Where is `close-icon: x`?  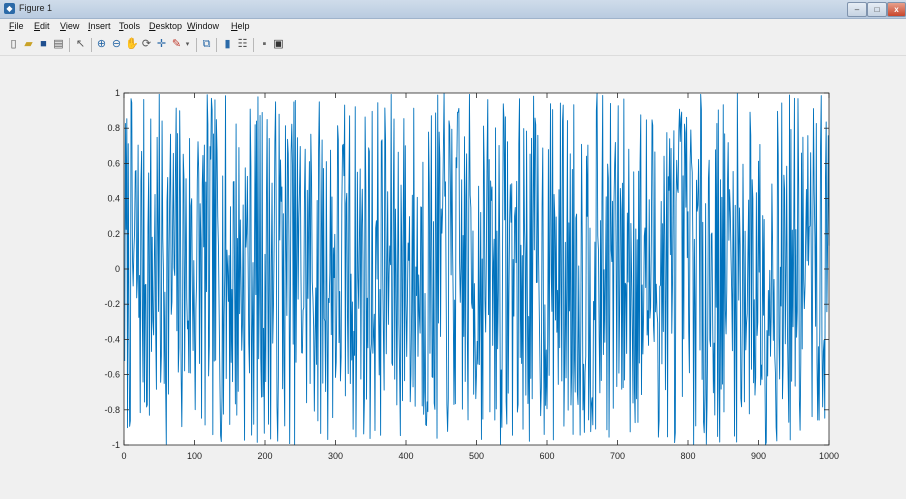
close-icon: x is located at coordinates (896, 9).